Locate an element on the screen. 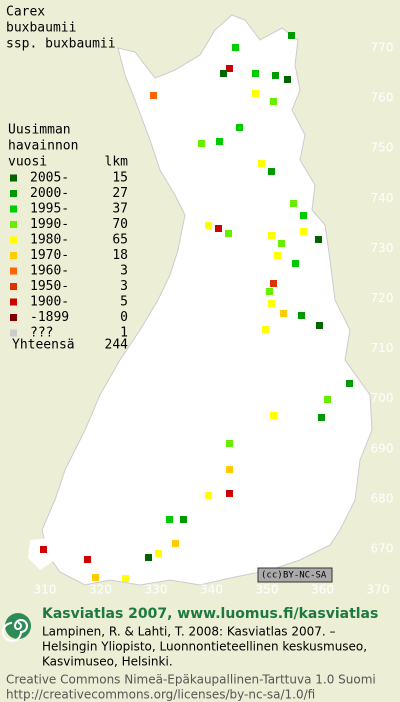 The image size is (400, 702). cc-badge-cc: (cc) is located at coordinates (272, 576).